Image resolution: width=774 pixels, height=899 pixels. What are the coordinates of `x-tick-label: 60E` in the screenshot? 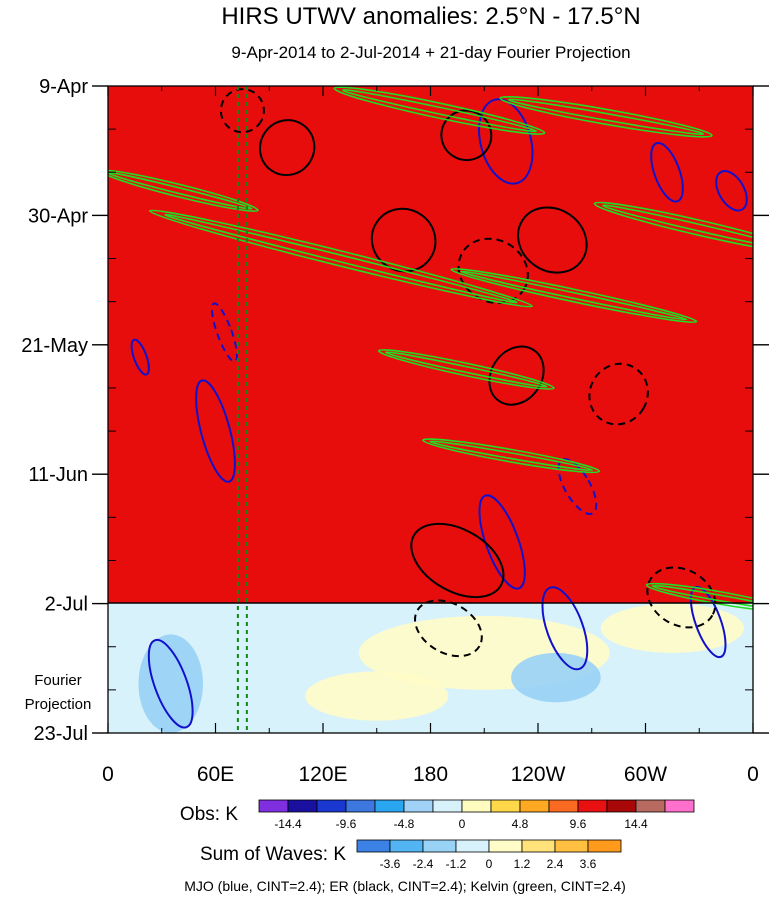 It's located at (215, 774).